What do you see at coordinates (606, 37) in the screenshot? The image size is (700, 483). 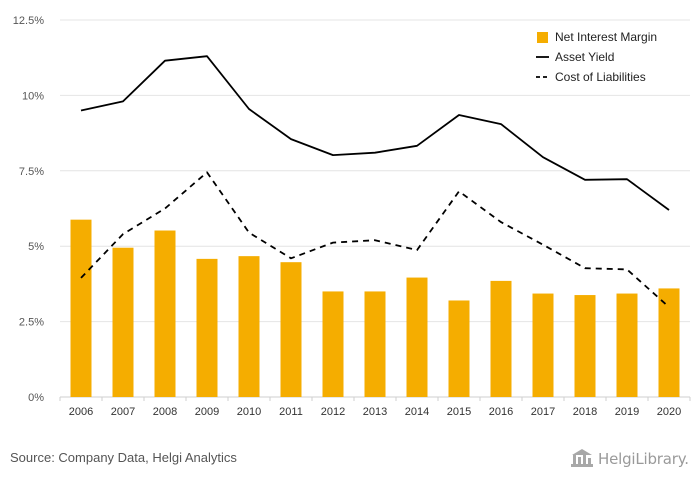 I see `legend-label: Net Interest Margin` at bounding box center [606, 37].